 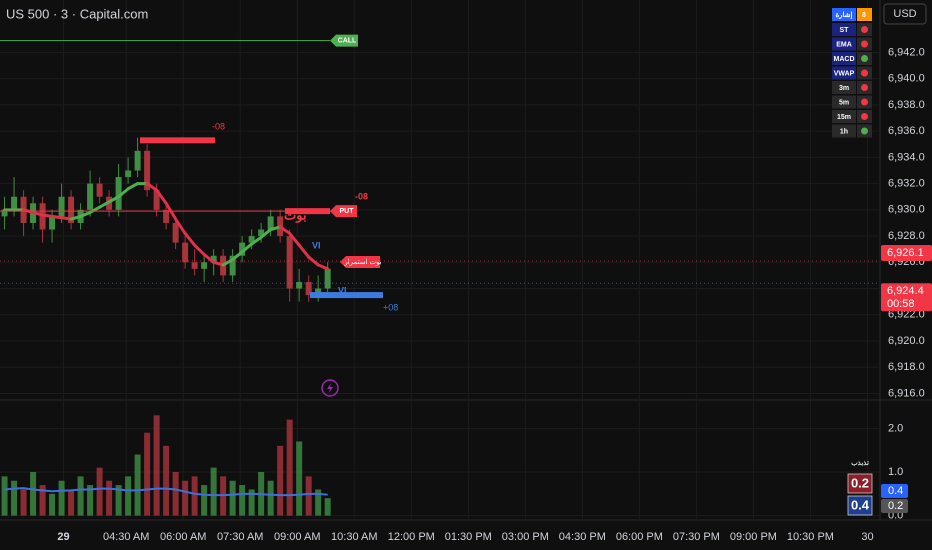 What do you see at coordinates (906, 184) in the screenshot?
I see `y-tick-label: 6,932.0` at bounding box center [906, 184].